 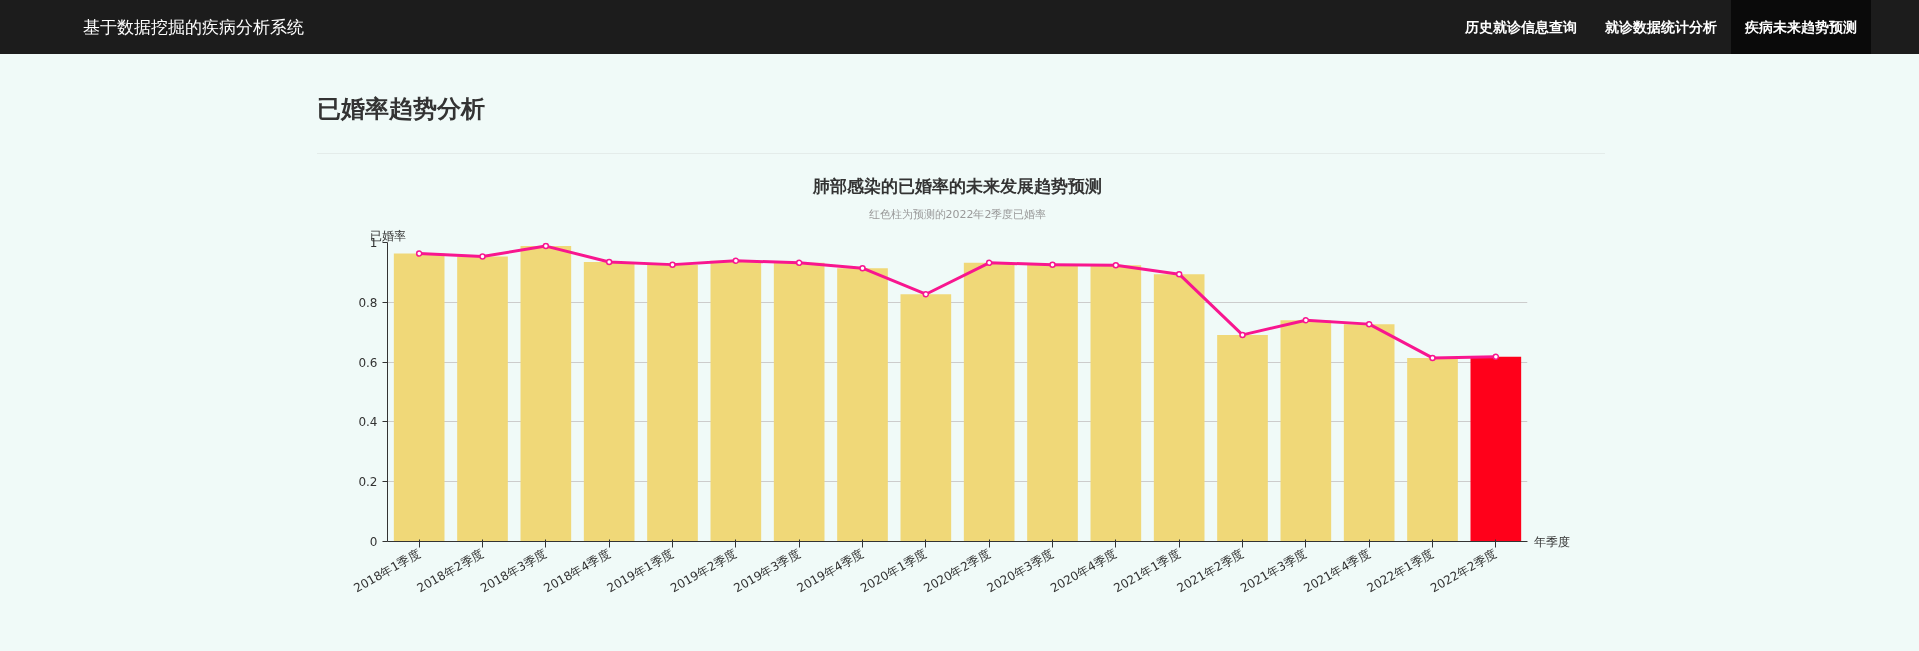 What do you see at coordinates (401, 109) in the screenshot?
I see `text: 已婚率趋势分析` at bounding box center [401, 109].